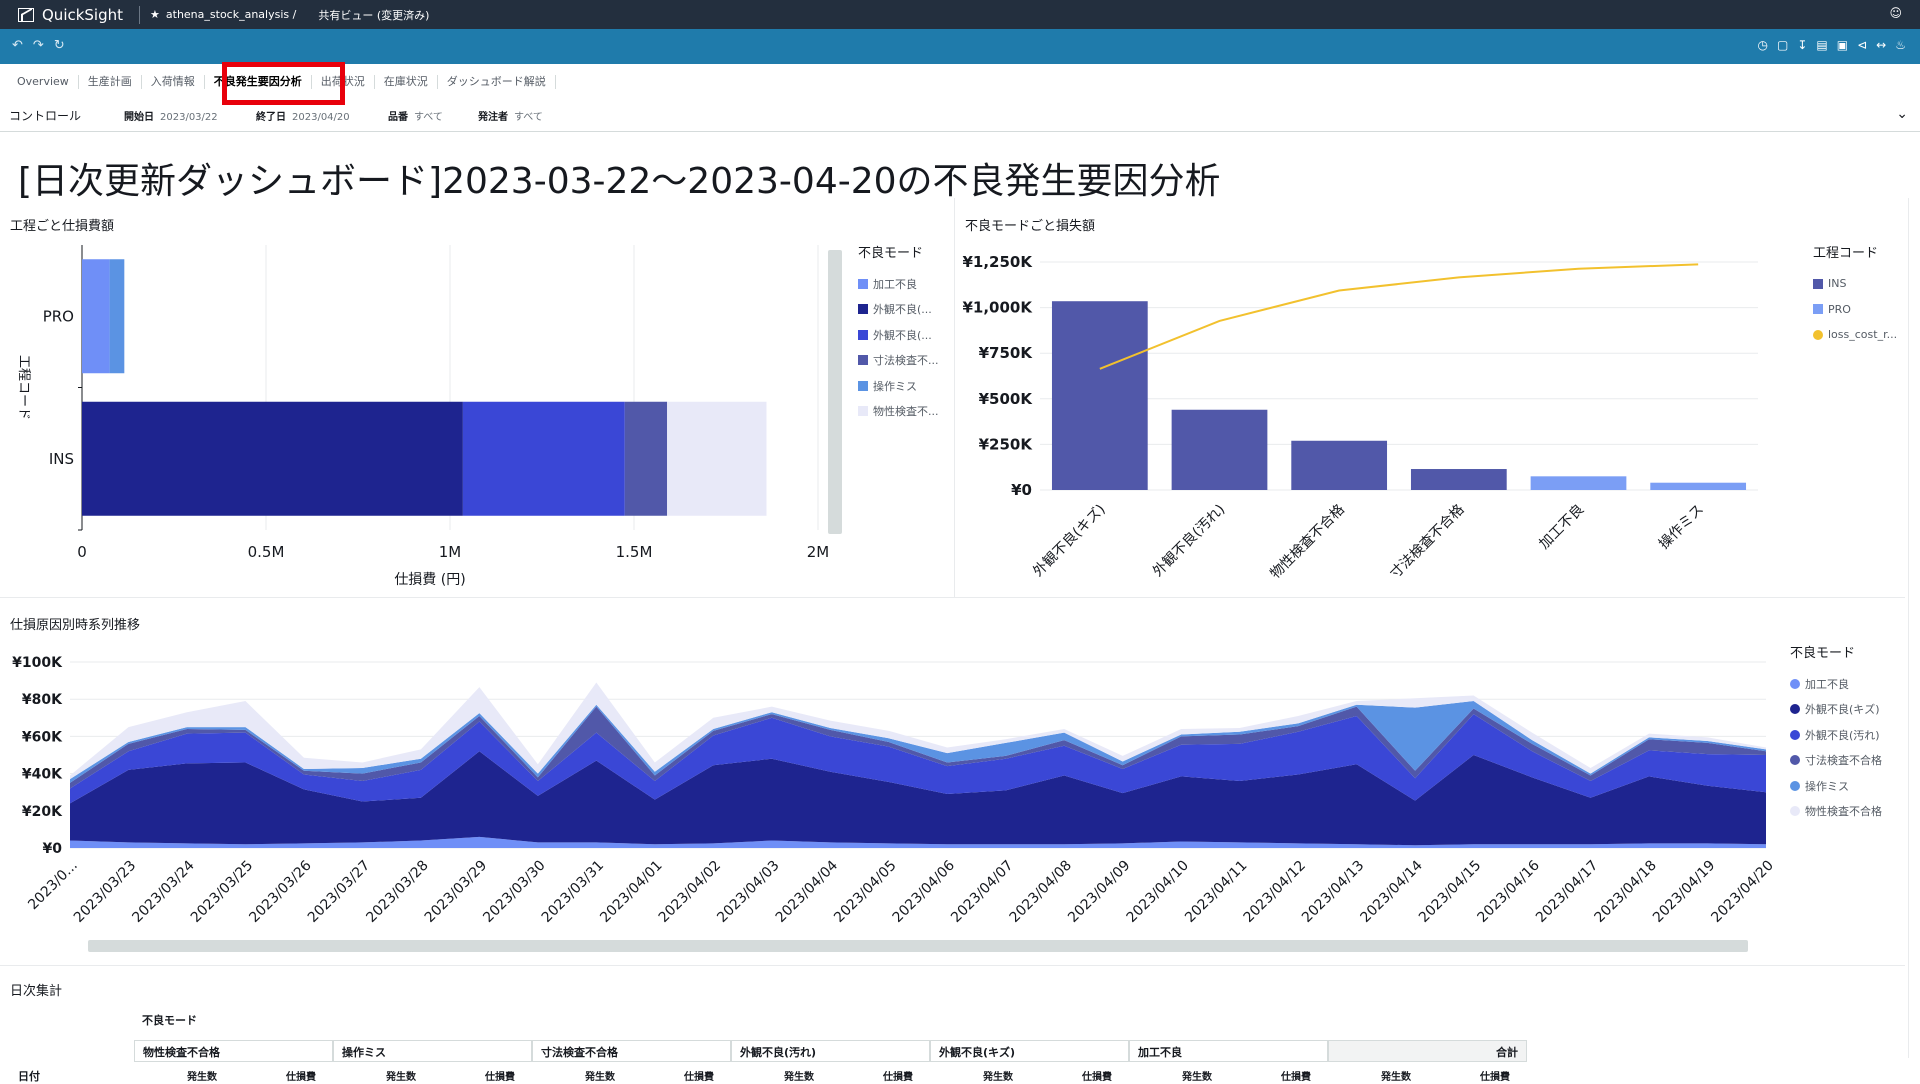  What do you see at coordinates (1006, 353) in the screenshot?
I see `chart2-y-tick: ¥750K` at bounding box center [1006, 353].